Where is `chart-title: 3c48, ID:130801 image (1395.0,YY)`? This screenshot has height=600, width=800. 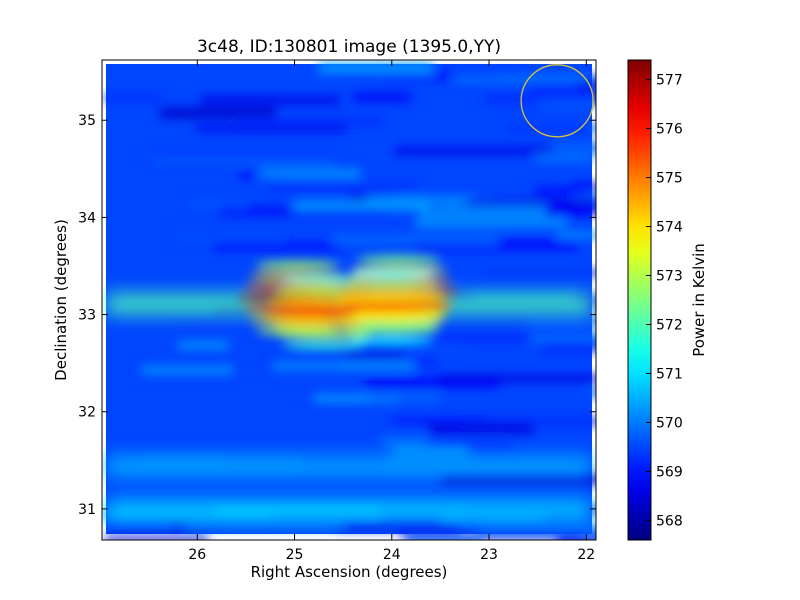
chart-title: 3c48, ID:130801 image (1395.0,YY) is located at coordinates (349, 47).